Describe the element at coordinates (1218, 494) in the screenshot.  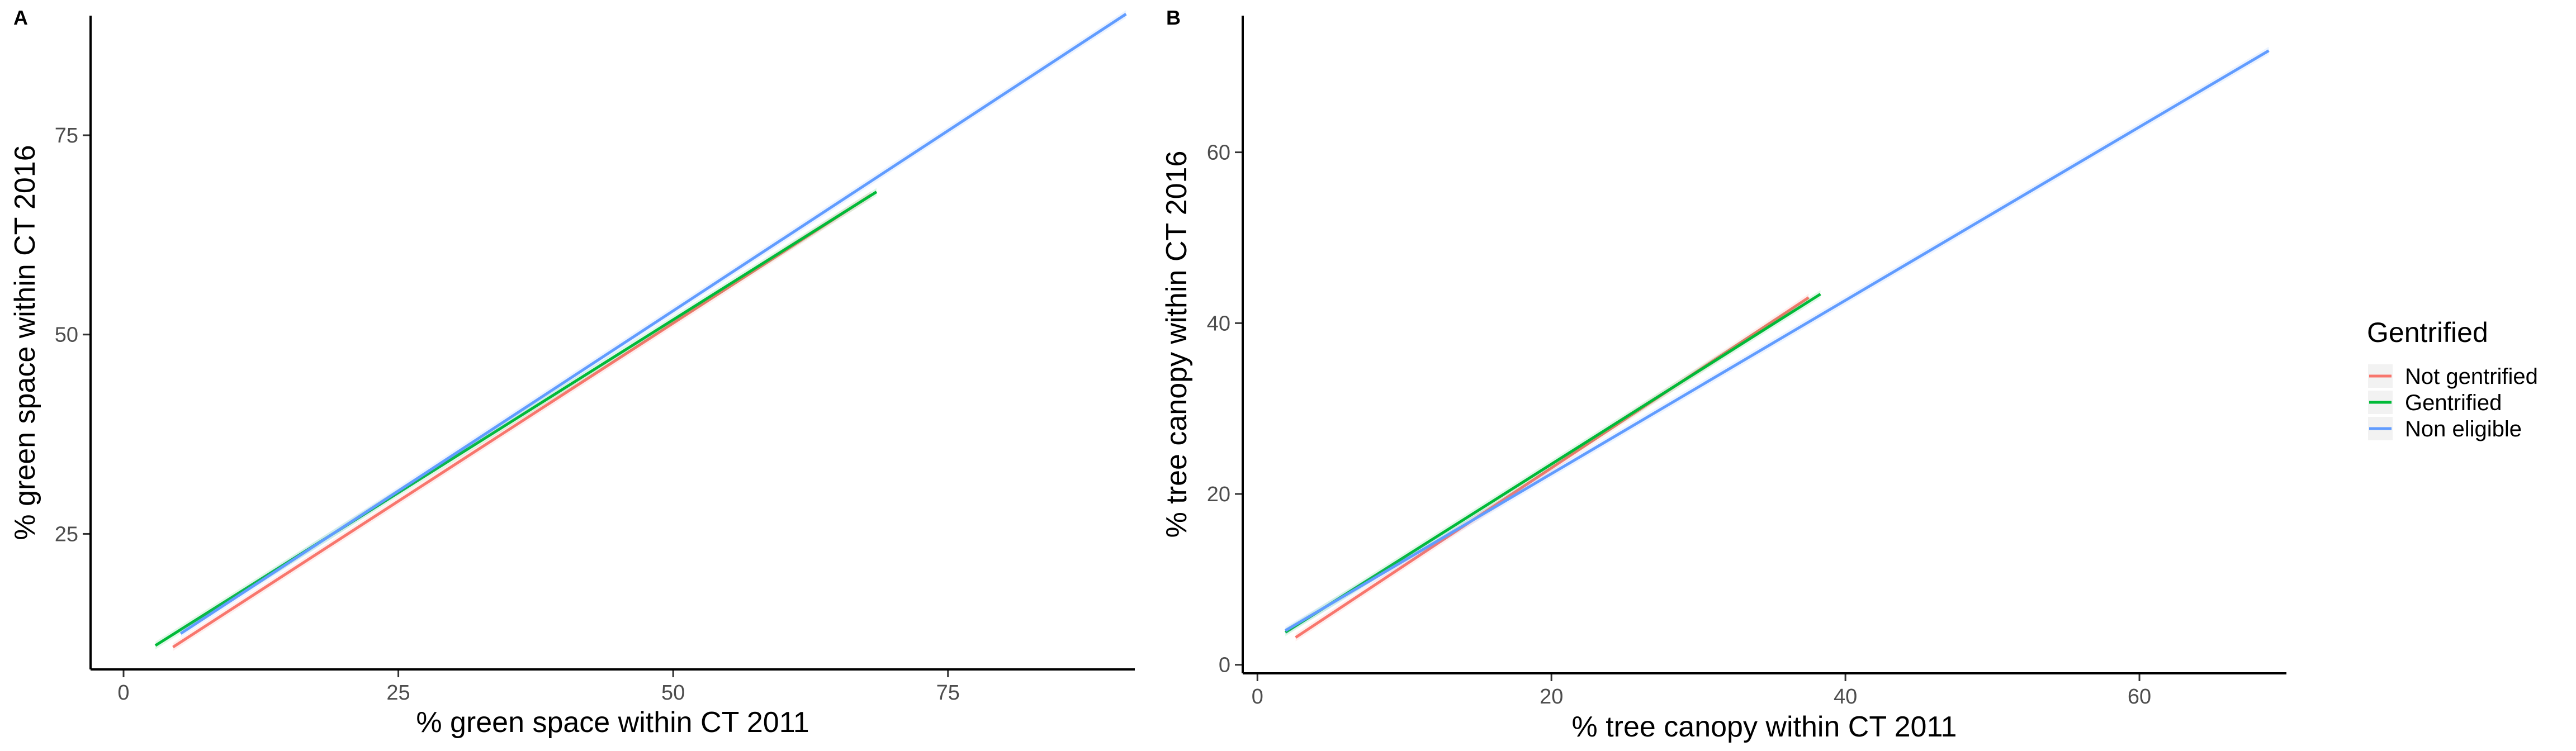
I see `panel-b-y-tick-label: 20` at that location.